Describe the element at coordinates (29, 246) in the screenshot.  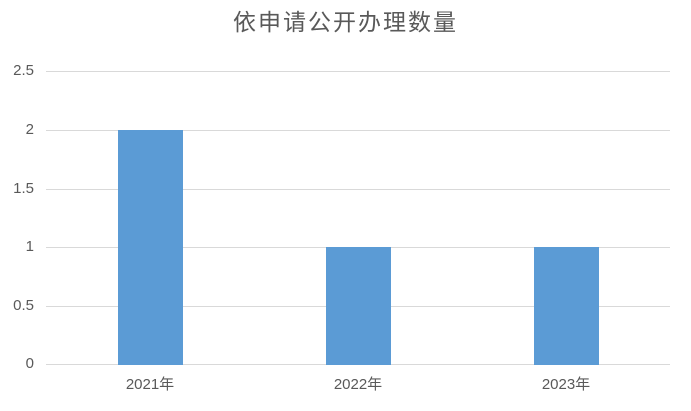
I see `y-tick-label: 1` at that location.